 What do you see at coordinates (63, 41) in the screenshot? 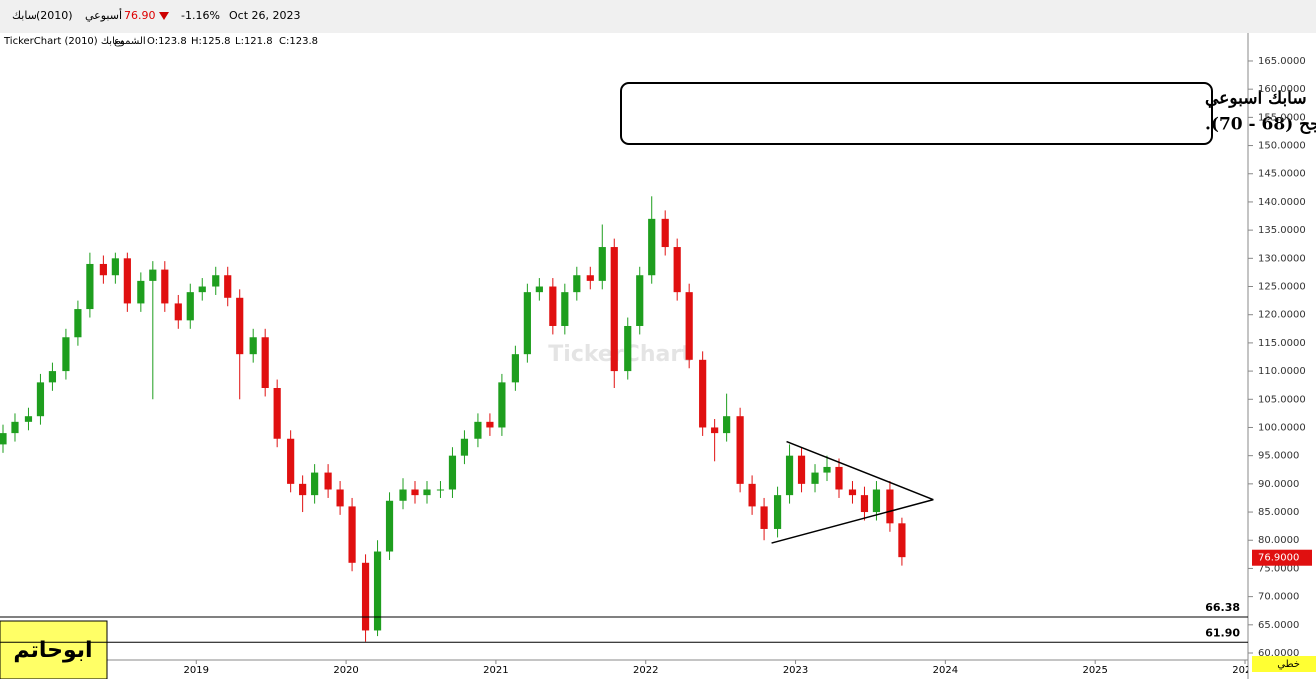
I see `source: TickerChart سابك (2010)` at bounding box center [63, 41].